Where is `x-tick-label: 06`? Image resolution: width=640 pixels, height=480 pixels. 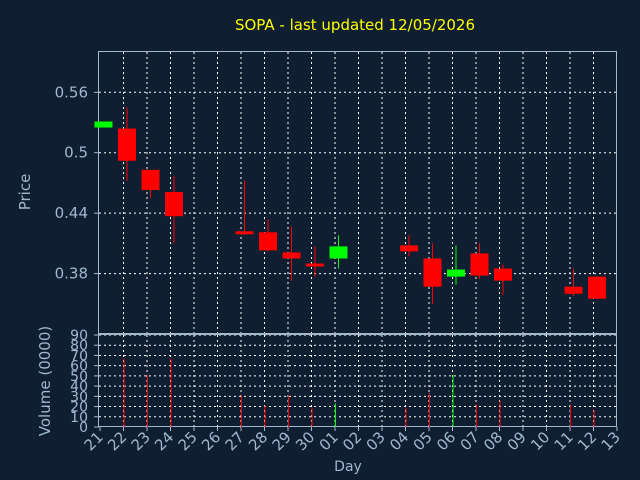 x-tick-label: 06 is located at coordinates (446, 441).